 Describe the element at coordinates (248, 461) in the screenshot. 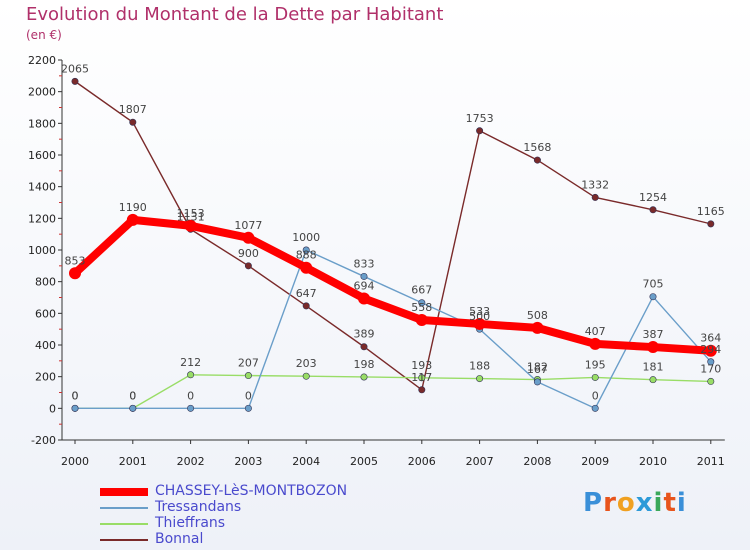

I see `x-tick-label: 2003` at that location.